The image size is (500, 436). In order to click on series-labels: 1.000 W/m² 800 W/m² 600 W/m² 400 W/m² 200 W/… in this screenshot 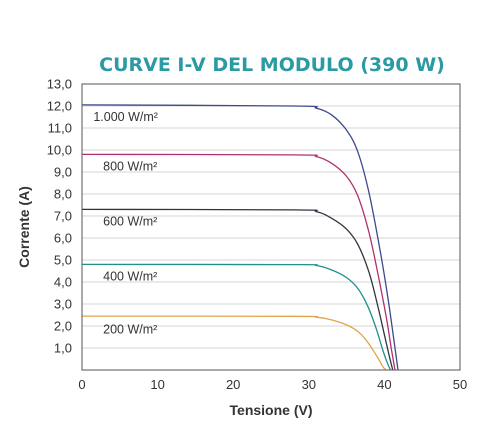, I will do `click(125, 223)`.